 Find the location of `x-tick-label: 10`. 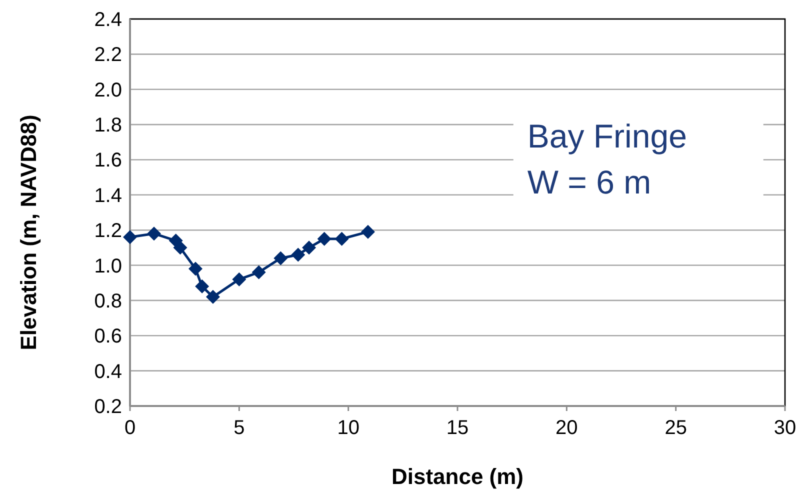

x-tick-label: 10 is located at coordinates (348, 428).